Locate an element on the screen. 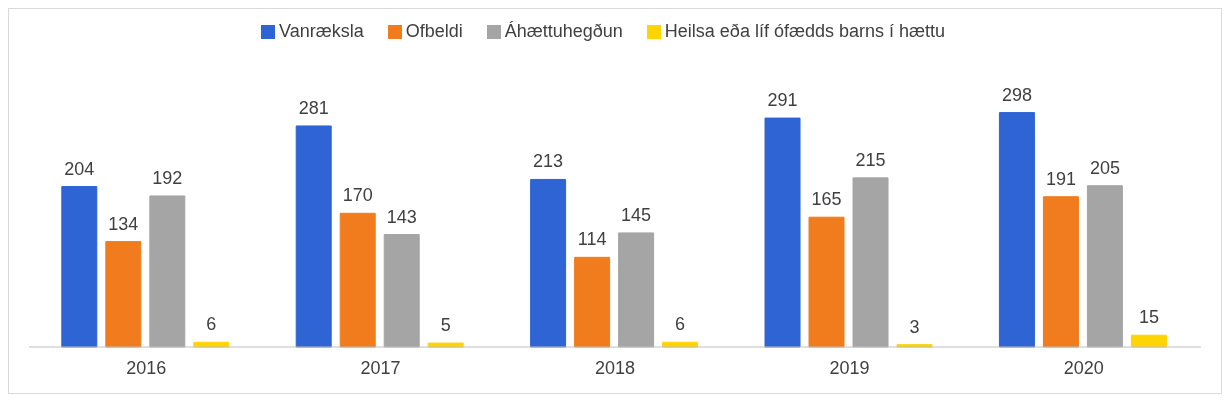  x-tick-label: 2018 is located at coordinates (615, 367).